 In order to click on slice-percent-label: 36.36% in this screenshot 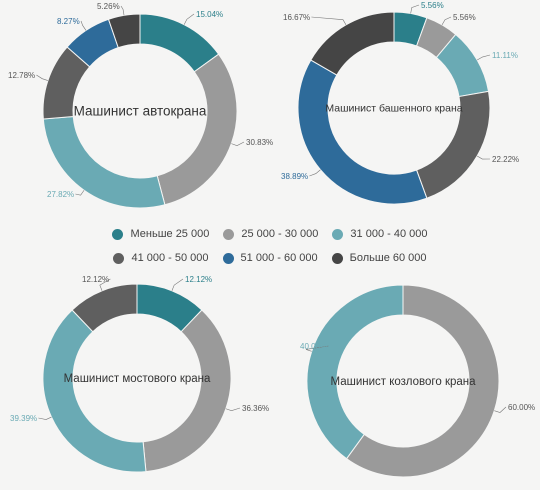, I will do `click(255, 408)`.